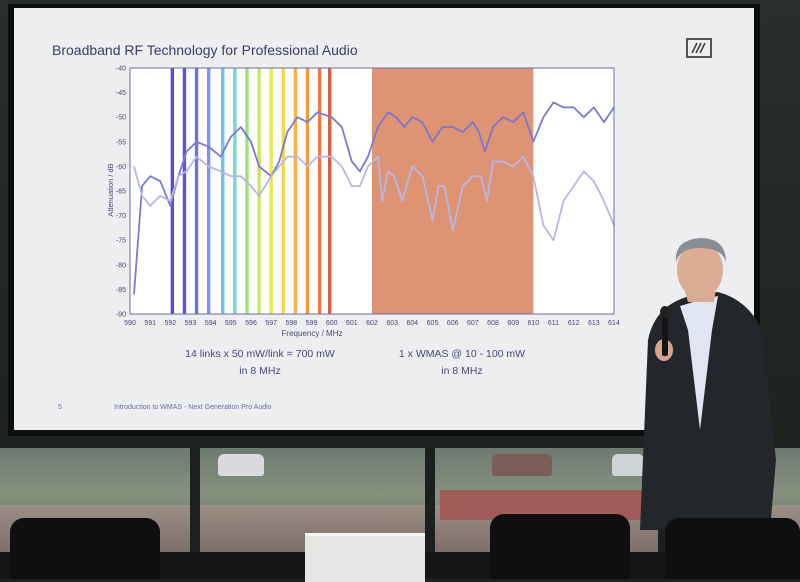 The width and height of the screenshot is (800, 582). What do you see at coordinates (433, 323) in the screenshot?
I see `x-tick-label: 605` at bounding box center [433, 323].